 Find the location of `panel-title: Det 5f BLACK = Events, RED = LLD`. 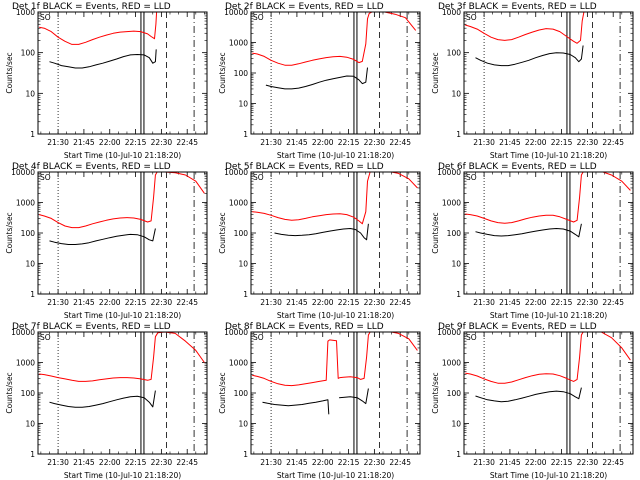

panel-title: Det 5f BLACK = Events, RED = LLD is located at coordinates (304, 167).